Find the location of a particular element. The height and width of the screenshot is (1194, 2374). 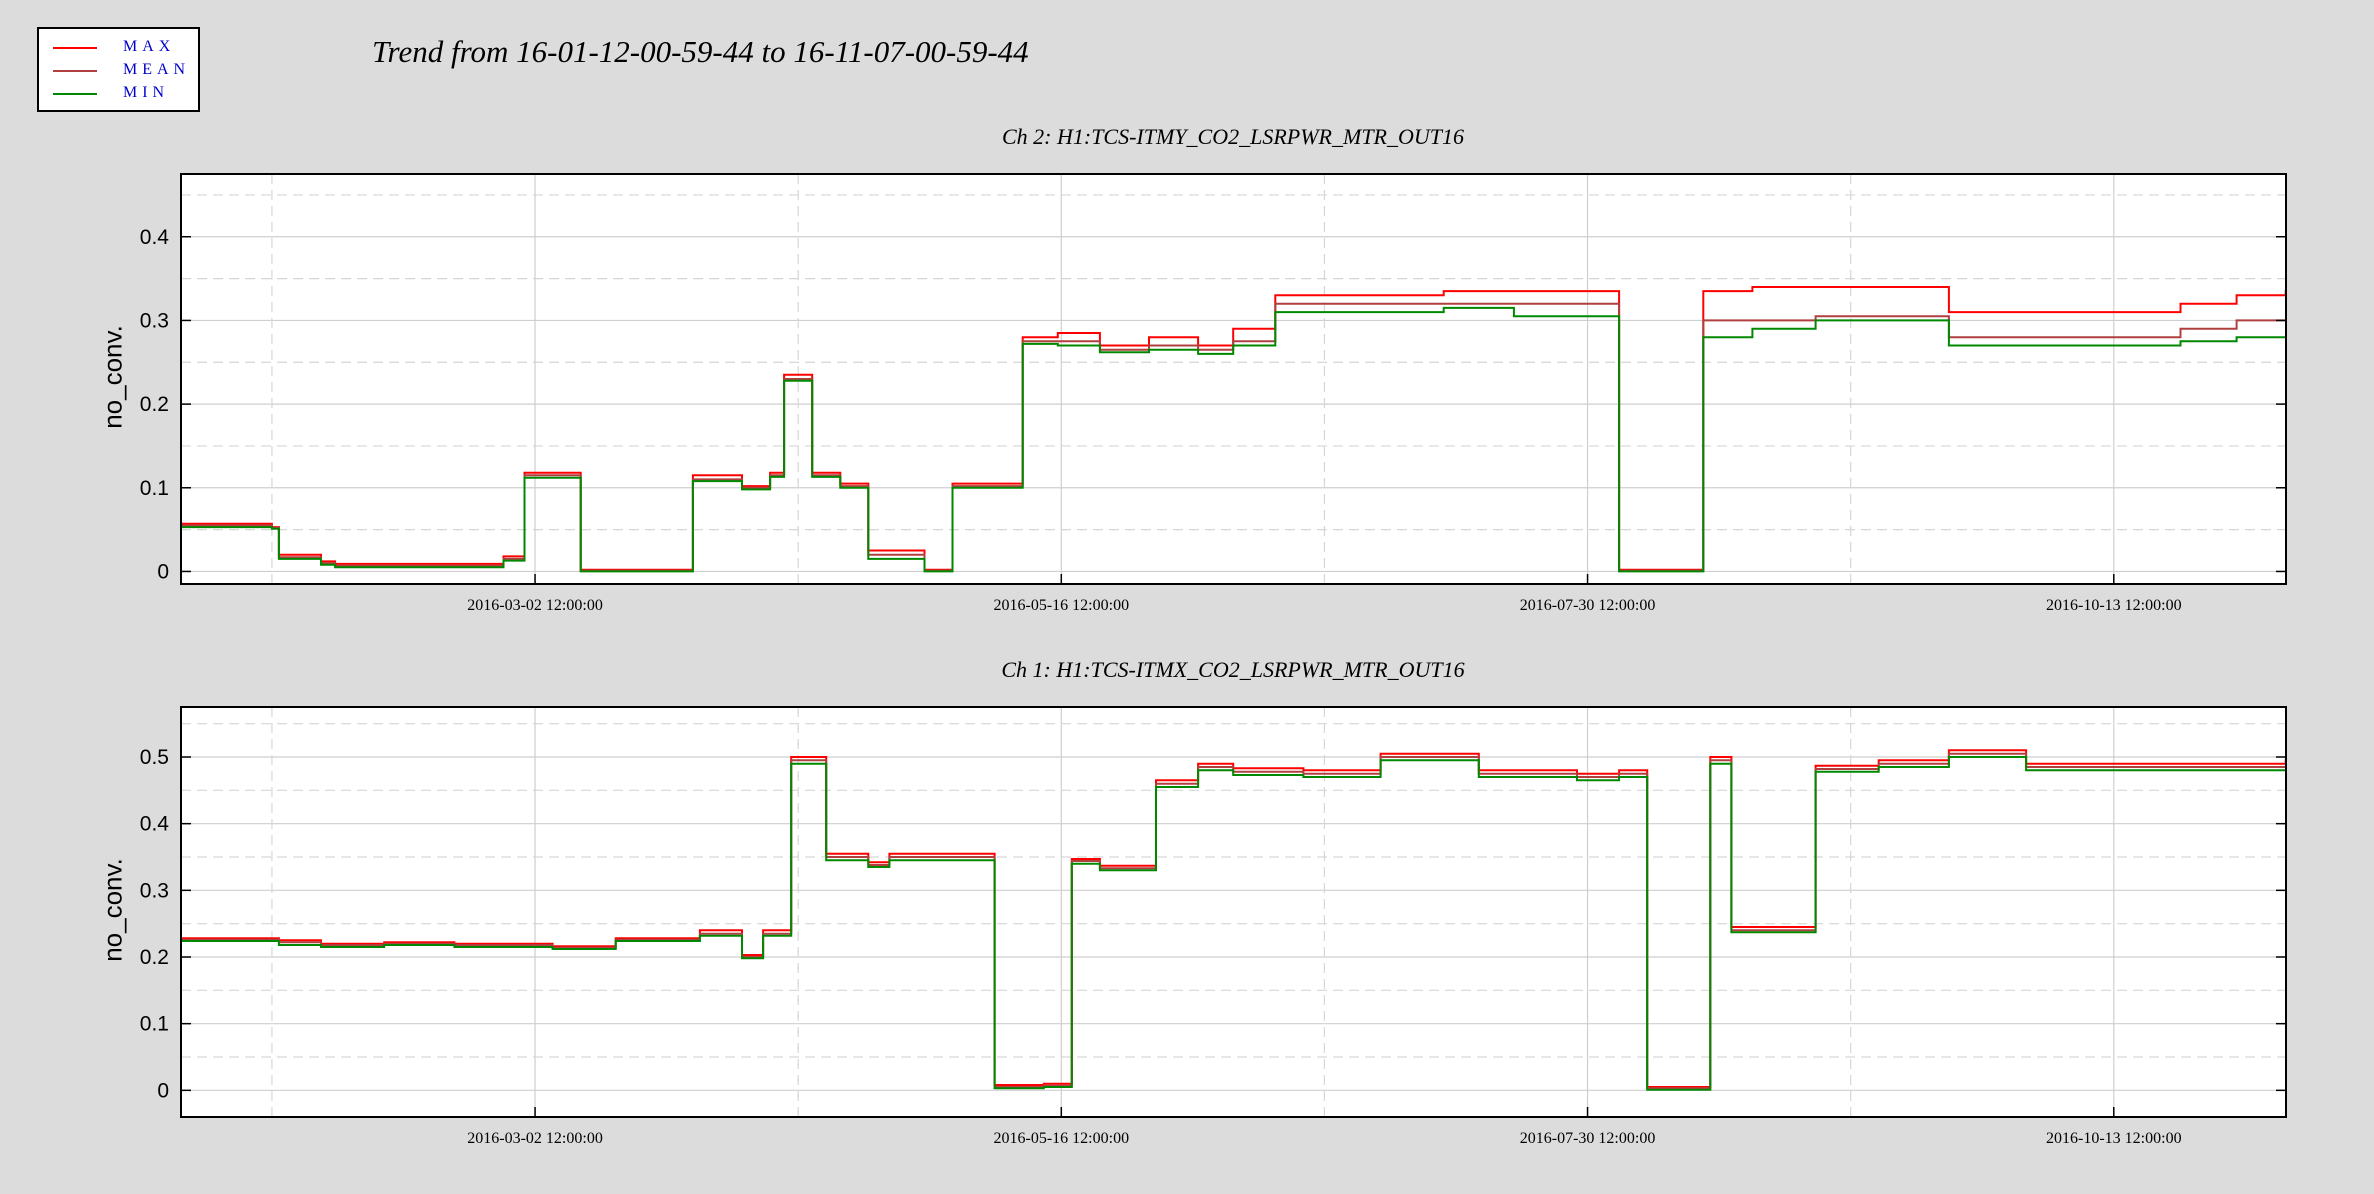

legend-swatch-max is located at coordinates (75, 48).